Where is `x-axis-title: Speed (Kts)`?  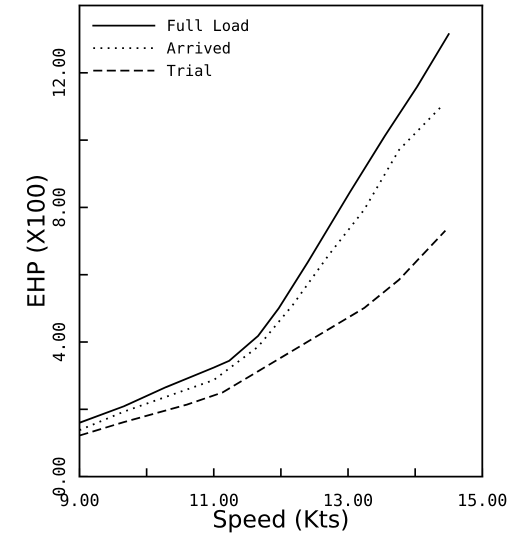 x-axis-title: Speed (Kts) is located at coordinates (281, 521).